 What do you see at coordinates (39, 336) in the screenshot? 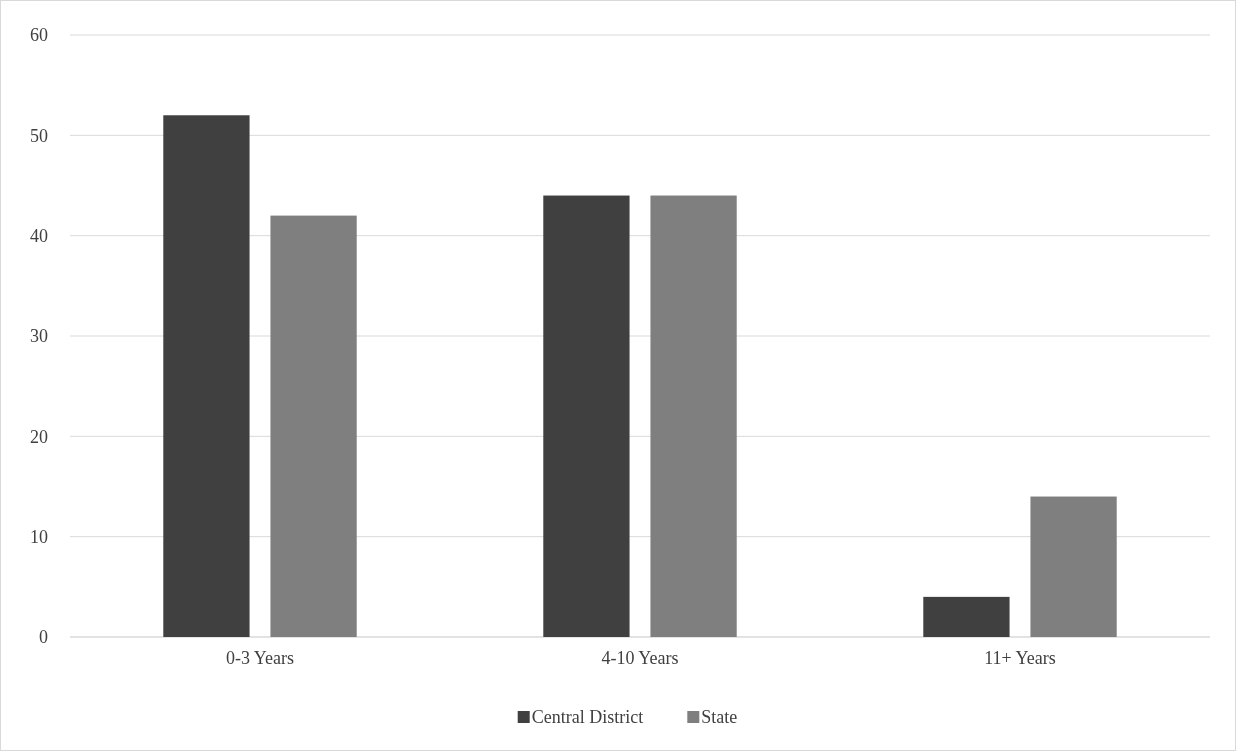
I see `y-tick-label: 30` at bounding box center [39, 336].